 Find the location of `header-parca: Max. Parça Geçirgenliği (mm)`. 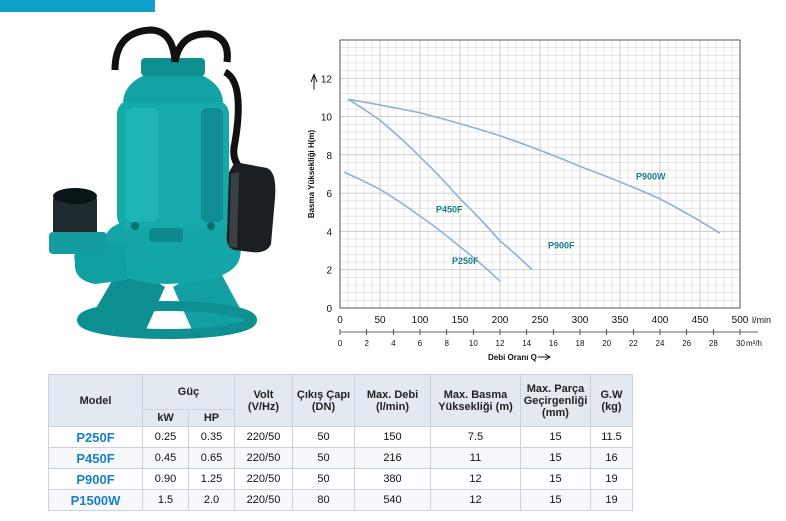

header-parca: Max. Parça Geçirgenliği (mm) is located at coordinates (555, 400).